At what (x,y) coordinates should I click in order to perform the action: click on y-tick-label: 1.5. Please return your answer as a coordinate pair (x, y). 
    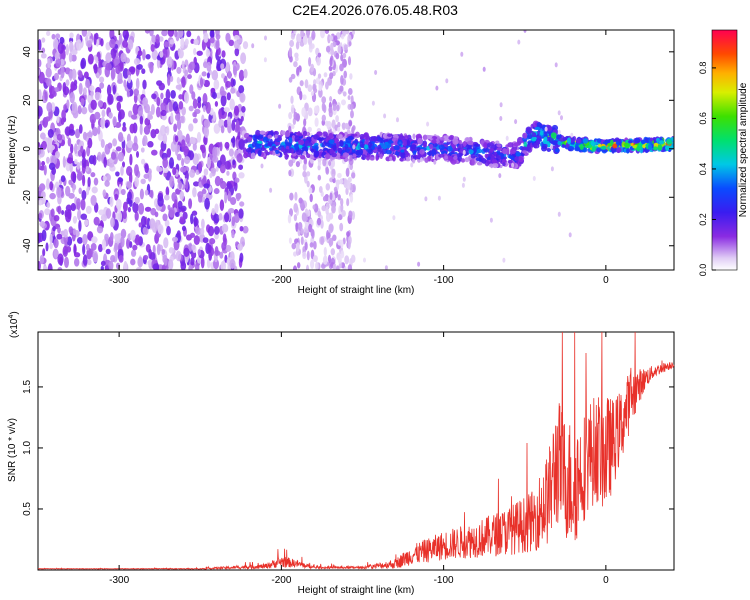
    Looking at the image, I should click on (27, 387).